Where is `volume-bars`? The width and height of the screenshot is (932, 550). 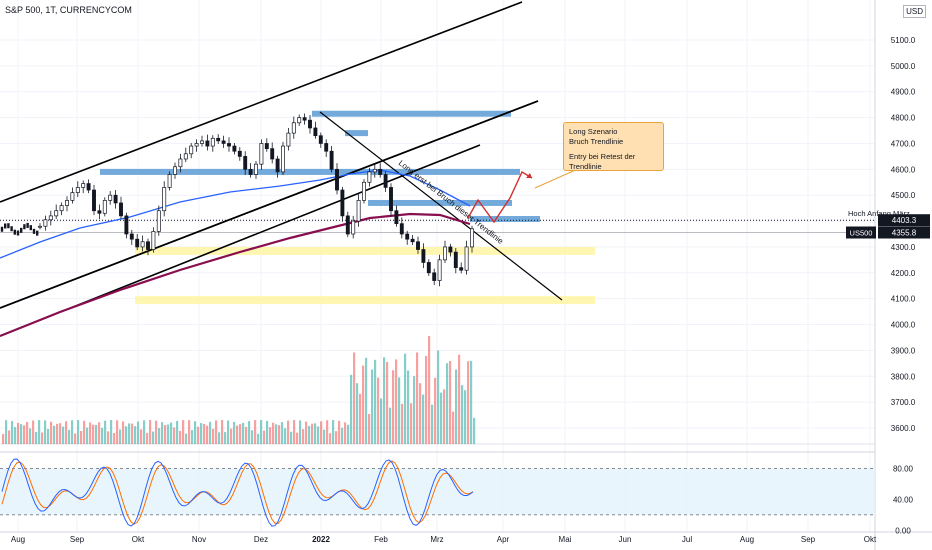
volume-bars is located at coordinates (239, 390).